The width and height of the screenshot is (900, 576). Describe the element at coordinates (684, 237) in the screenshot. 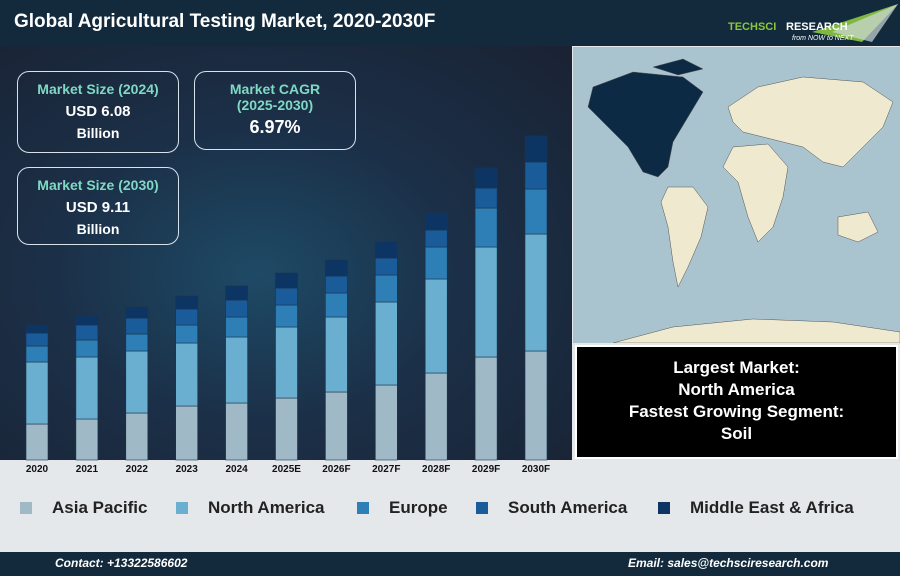

I see `south-america` at that location.